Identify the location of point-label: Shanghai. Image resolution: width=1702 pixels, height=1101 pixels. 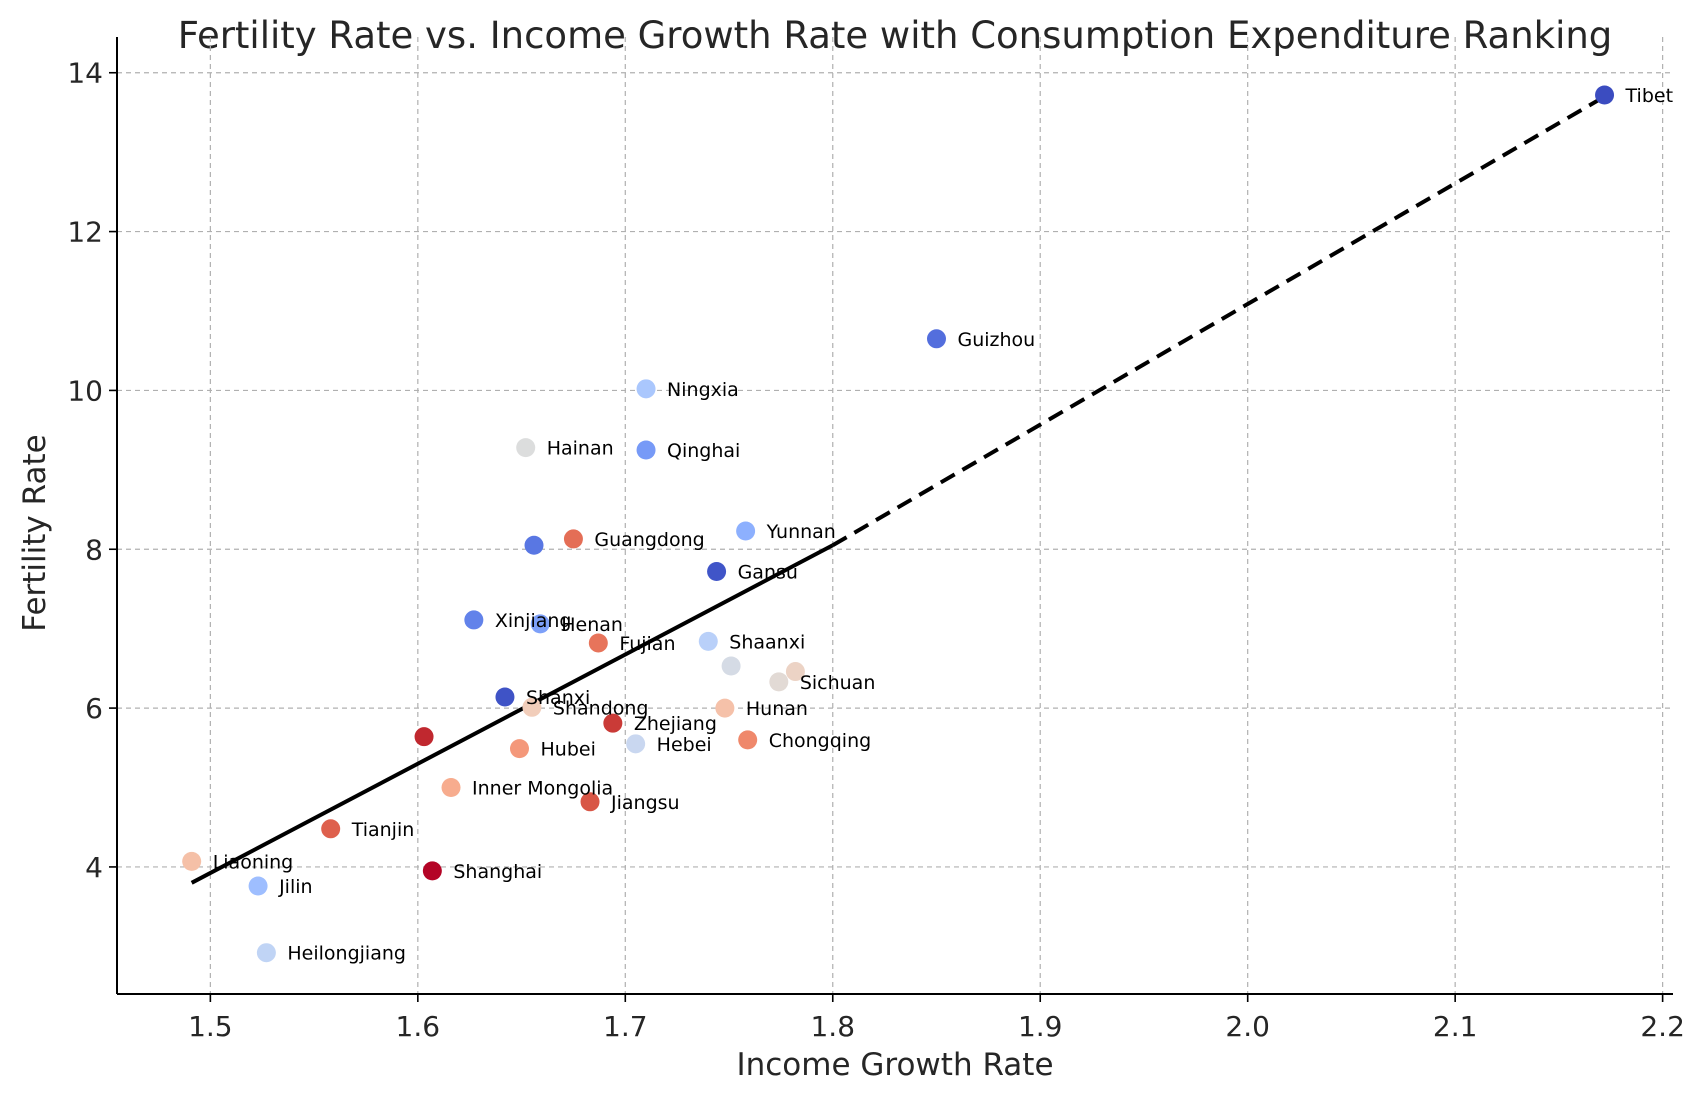
(497, 872).